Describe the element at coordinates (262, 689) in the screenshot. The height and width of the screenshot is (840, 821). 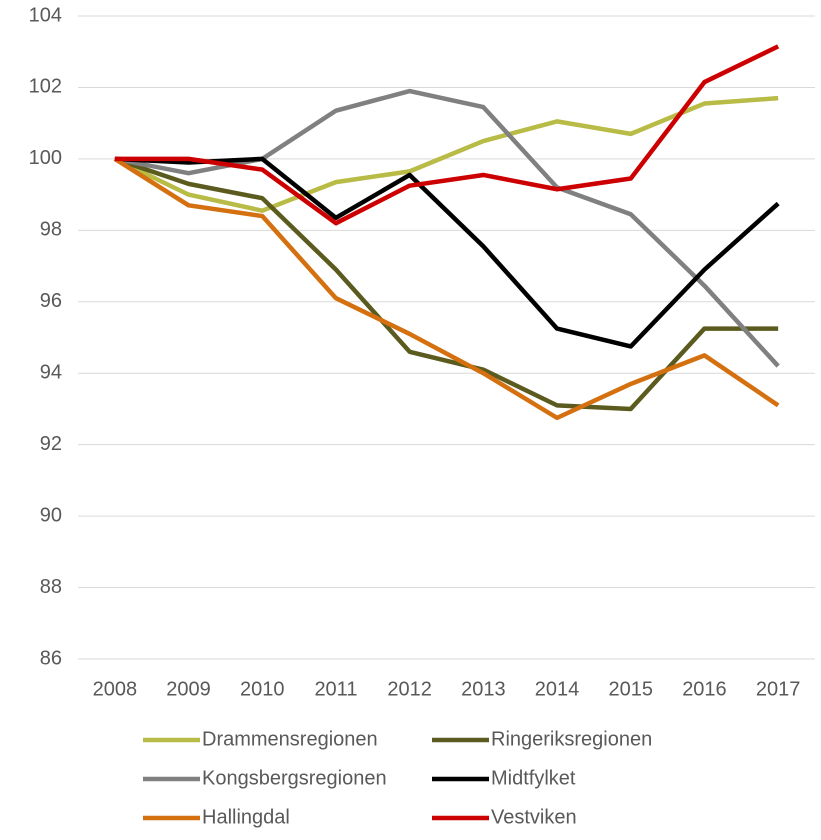
I see `x-tick-label: 2010` at that location.